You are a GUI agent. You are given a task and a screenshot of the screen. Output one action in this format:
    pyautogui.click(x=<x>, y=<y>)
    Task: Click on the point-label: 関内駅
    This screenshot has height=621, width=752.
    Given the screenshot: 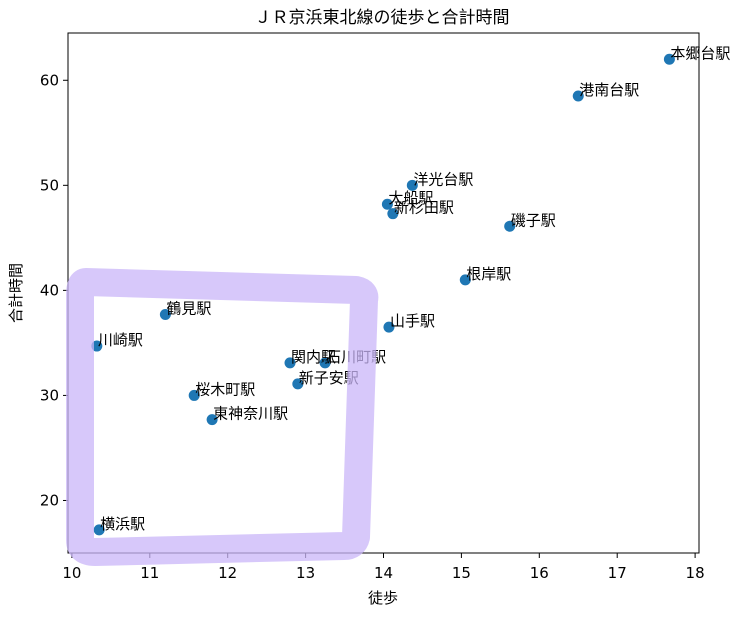 What is the action you would take?
    pyautogui.click(x=313, y=357)
    